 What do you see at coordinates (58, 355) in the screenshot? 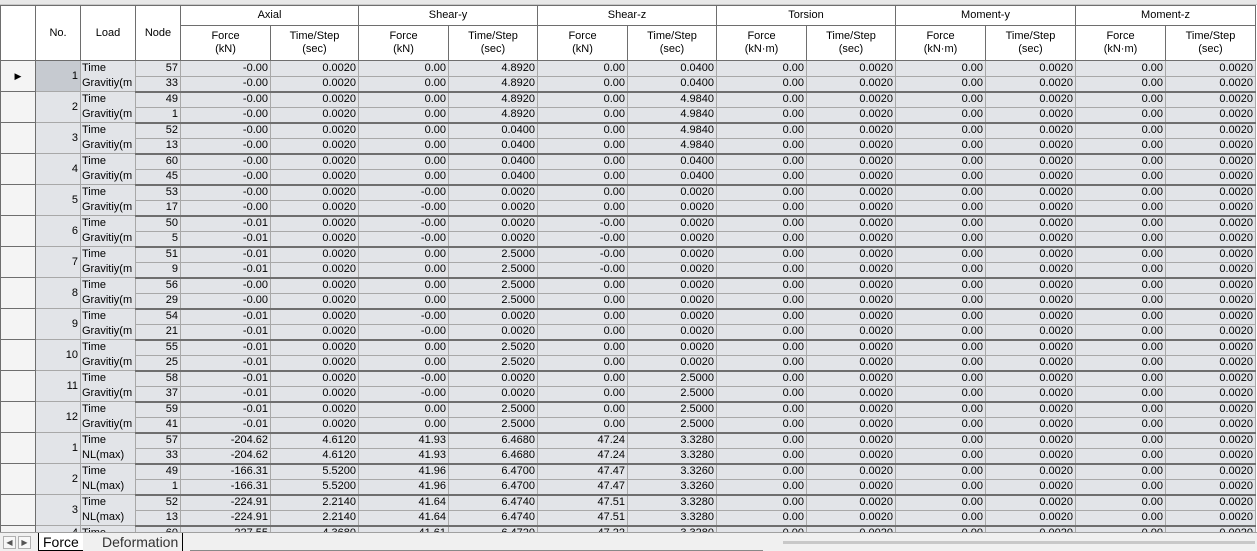
I see `cell-no: 10` at bounding box center [58, 355].